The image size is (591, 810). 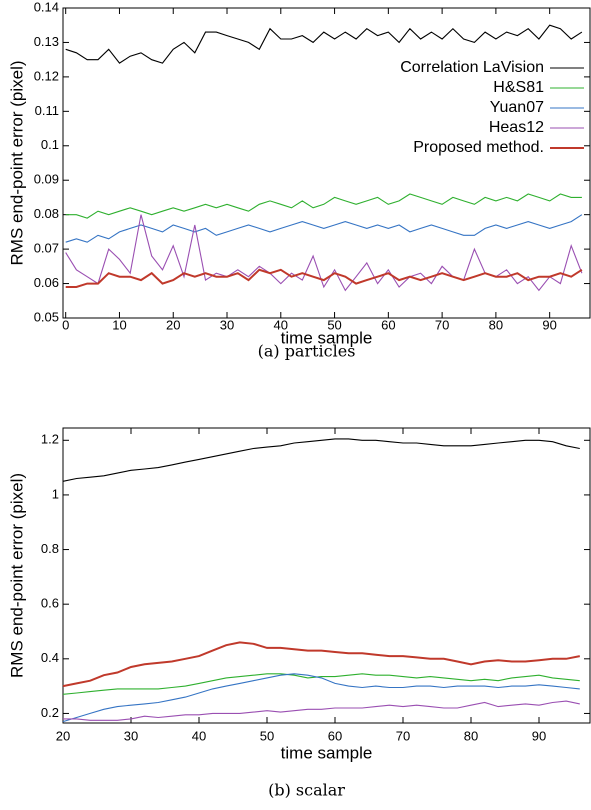 I want to click on caption: (b) scalar, so click(x=306, y=790).